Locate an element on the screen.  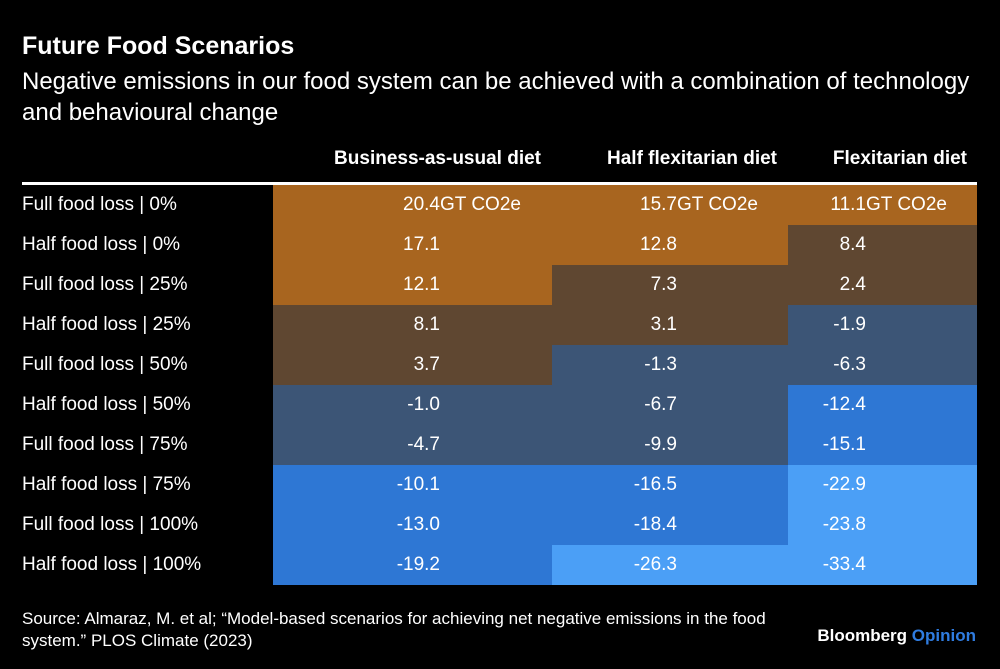
cell-value: 20.4 is located at coordinates (421, 204).